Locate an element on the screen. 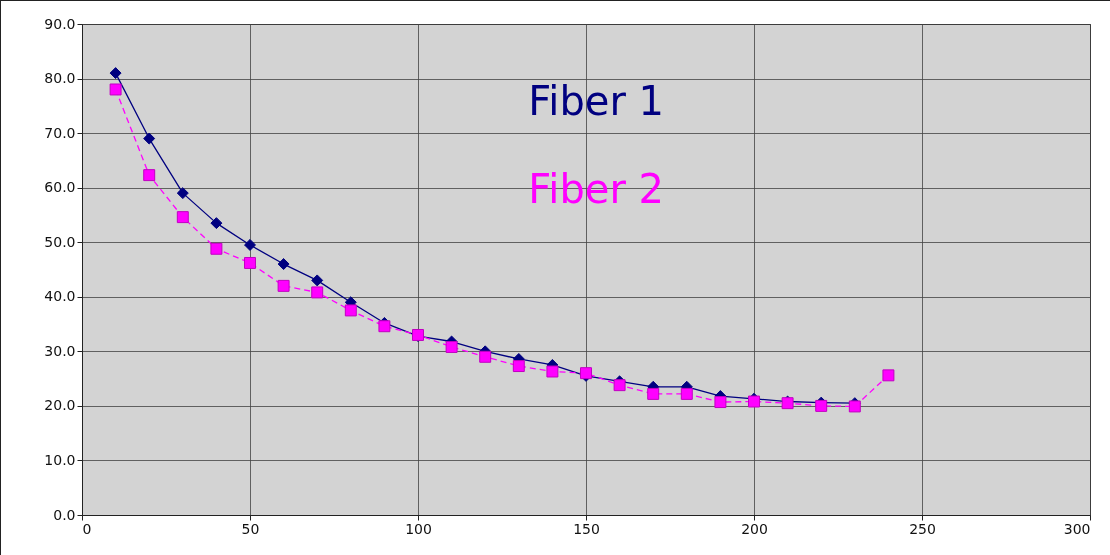 The height and width of the screenshot is (555, 1110). y-tick-label: 40.0 is located at coordinates (60, 296).